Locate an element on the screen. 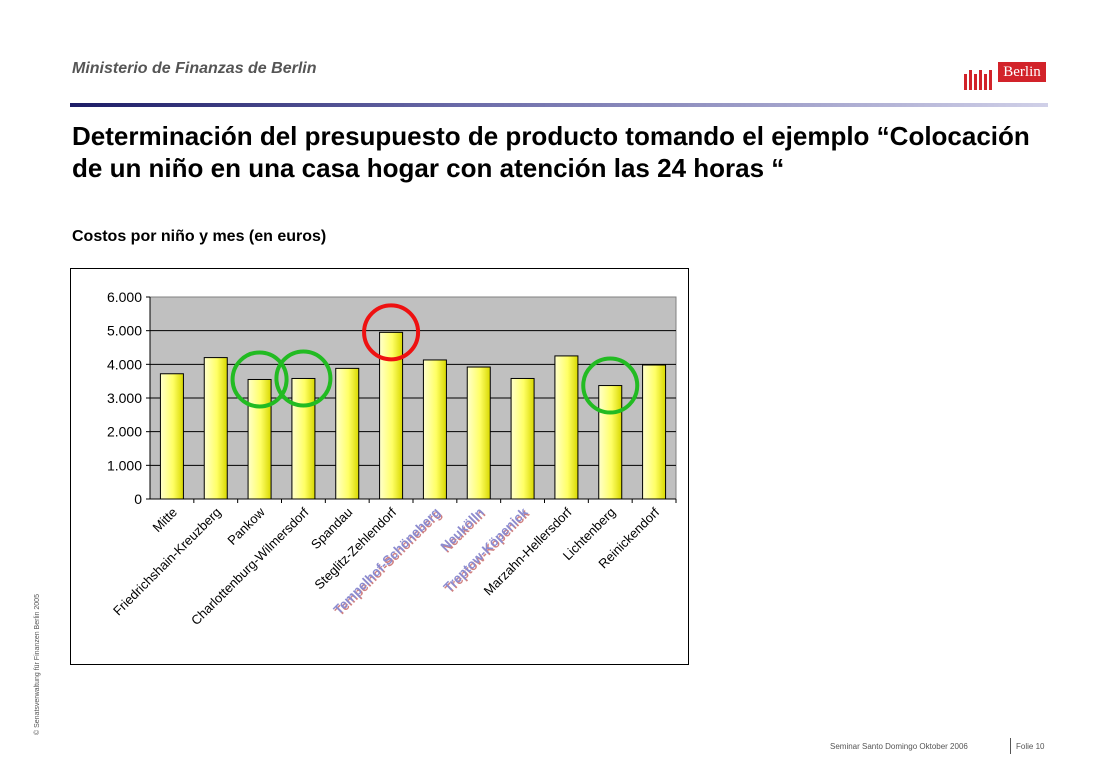  x-tick-label: Pankow is located at coordinates (246, 526).